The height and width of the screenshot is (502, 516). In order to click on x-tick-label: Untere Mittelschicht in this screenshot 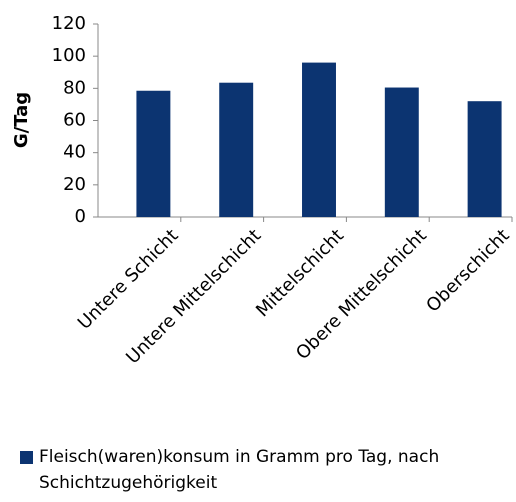, I will do `click(193, 296)`.